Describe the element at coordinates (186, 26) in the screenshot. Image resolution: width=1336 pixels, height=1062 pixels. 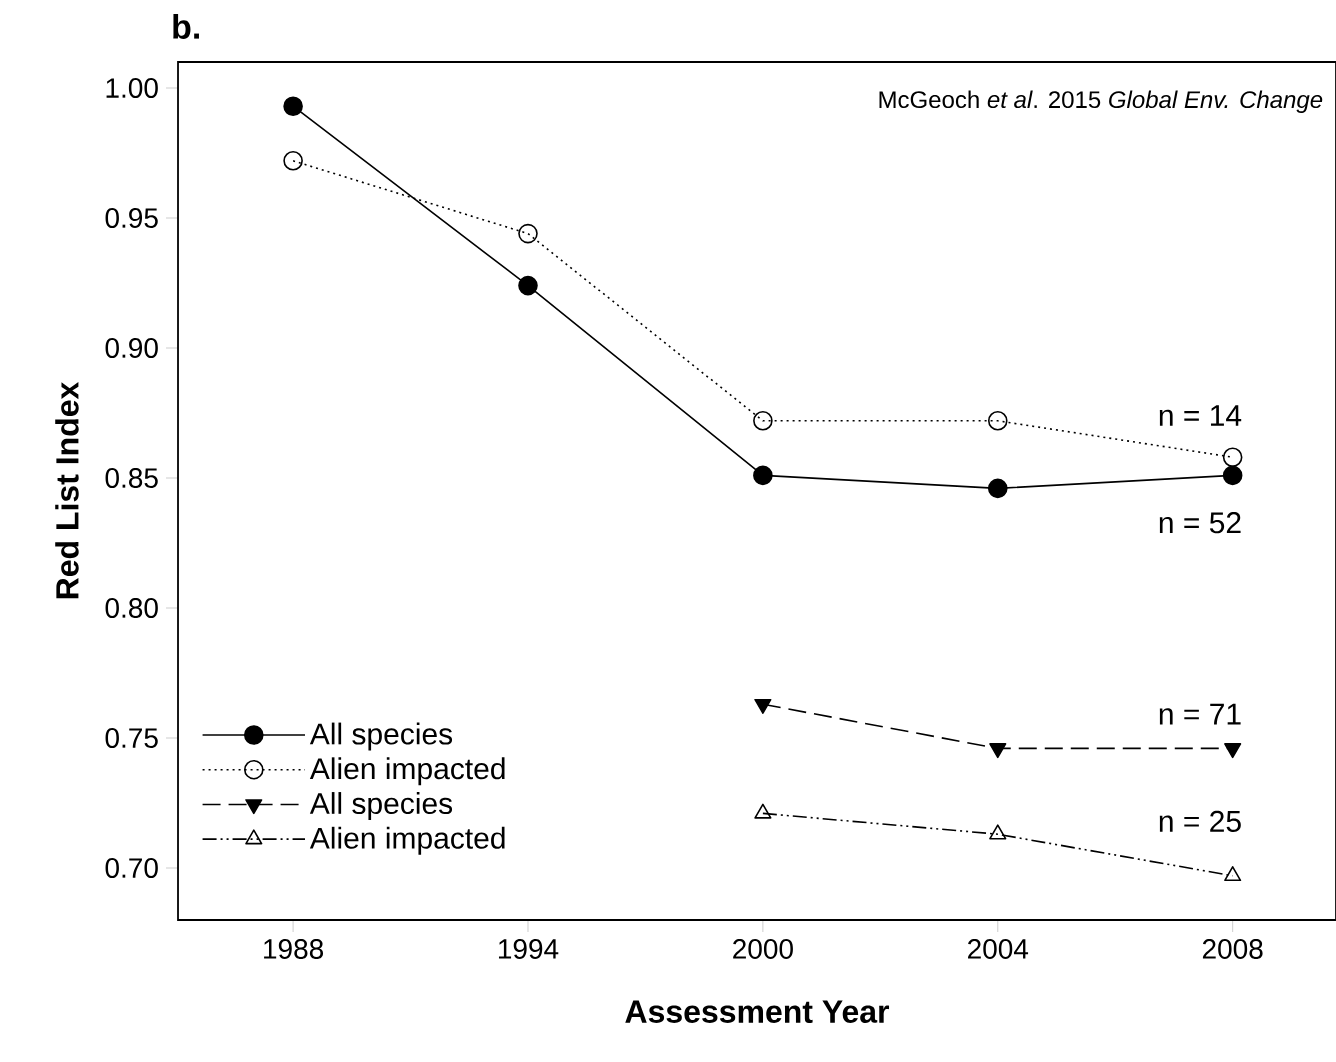
I see `chart-title: b.` at that location.